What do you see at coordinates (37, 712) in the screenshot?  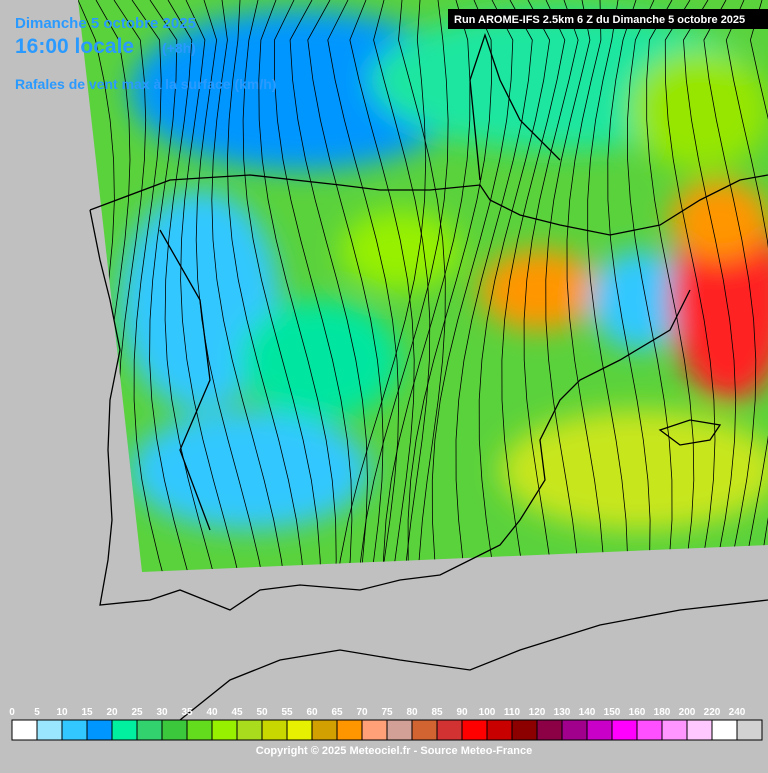 I see `legend-label: 5` at bounding box center [37, 712].